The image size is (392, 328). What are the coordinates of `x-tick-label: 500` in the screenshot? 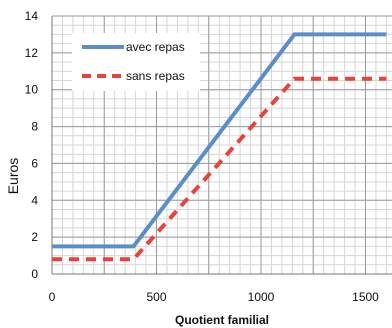 It's located at (156, 297).